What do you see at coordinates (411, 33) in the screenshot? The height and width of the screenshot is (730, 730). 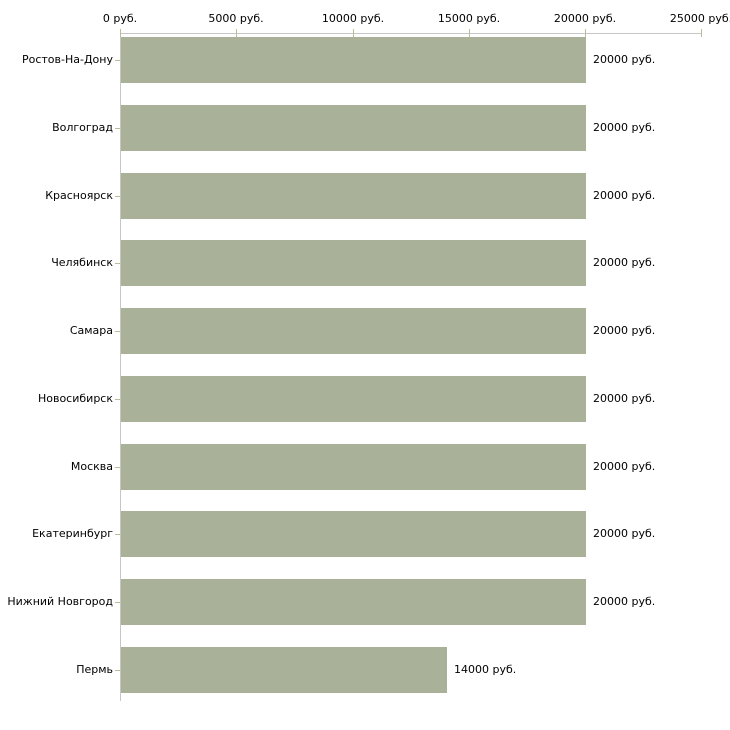 I see `x-axis-line` at bounding box center [411, 33].